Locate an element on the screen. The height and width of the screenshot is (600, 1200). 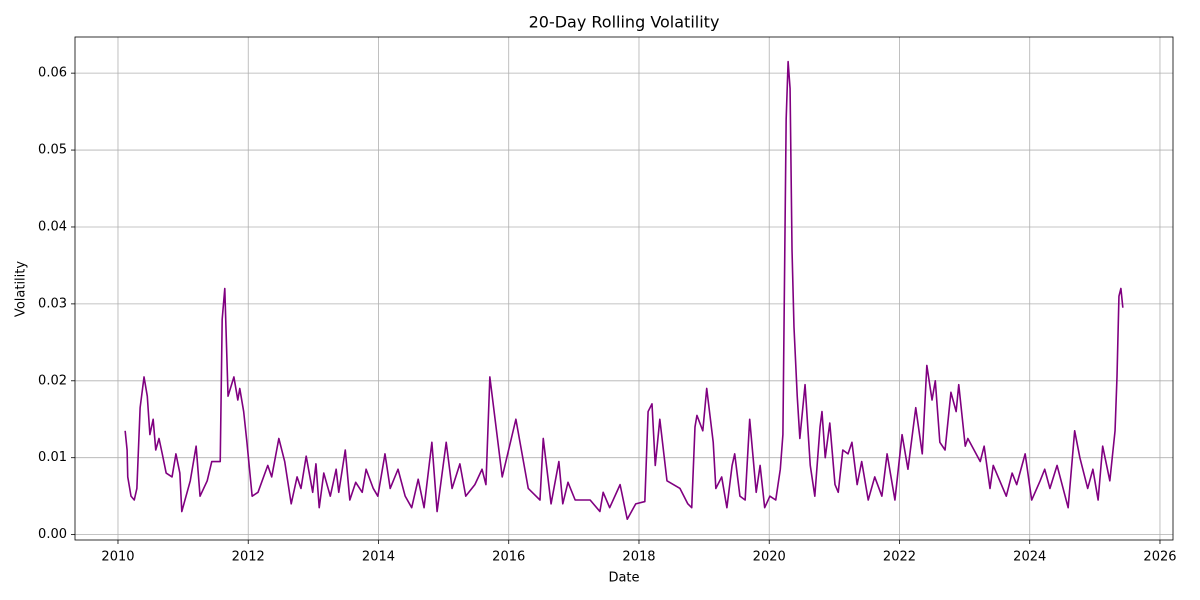
x-tick-label: 2010 is located at coordinates (117, 557).